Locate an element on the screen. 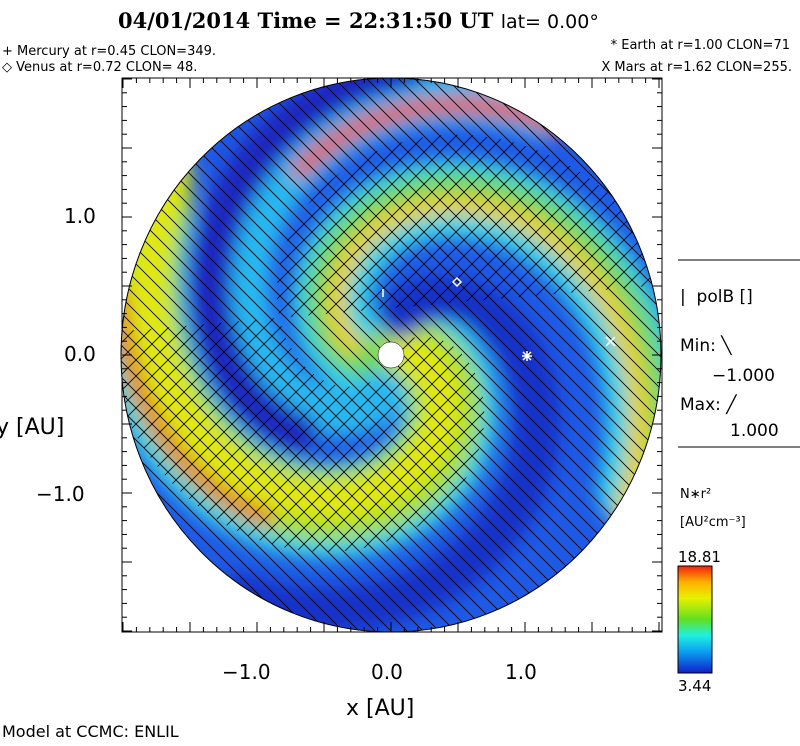  y-tick-label: −1.0 is located at coordinates (60, 494).